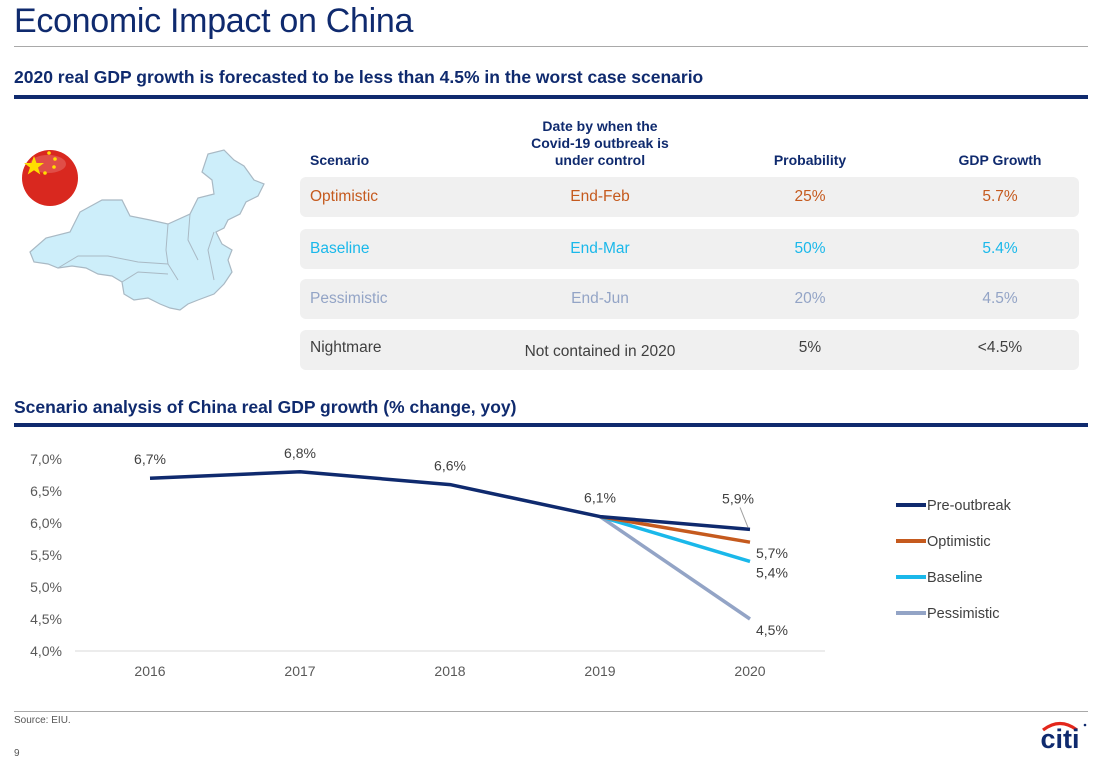  What do you see at coordinates (143, 230) in the screenshot?
I see `china-map-image` at bounding box center [143, 230].